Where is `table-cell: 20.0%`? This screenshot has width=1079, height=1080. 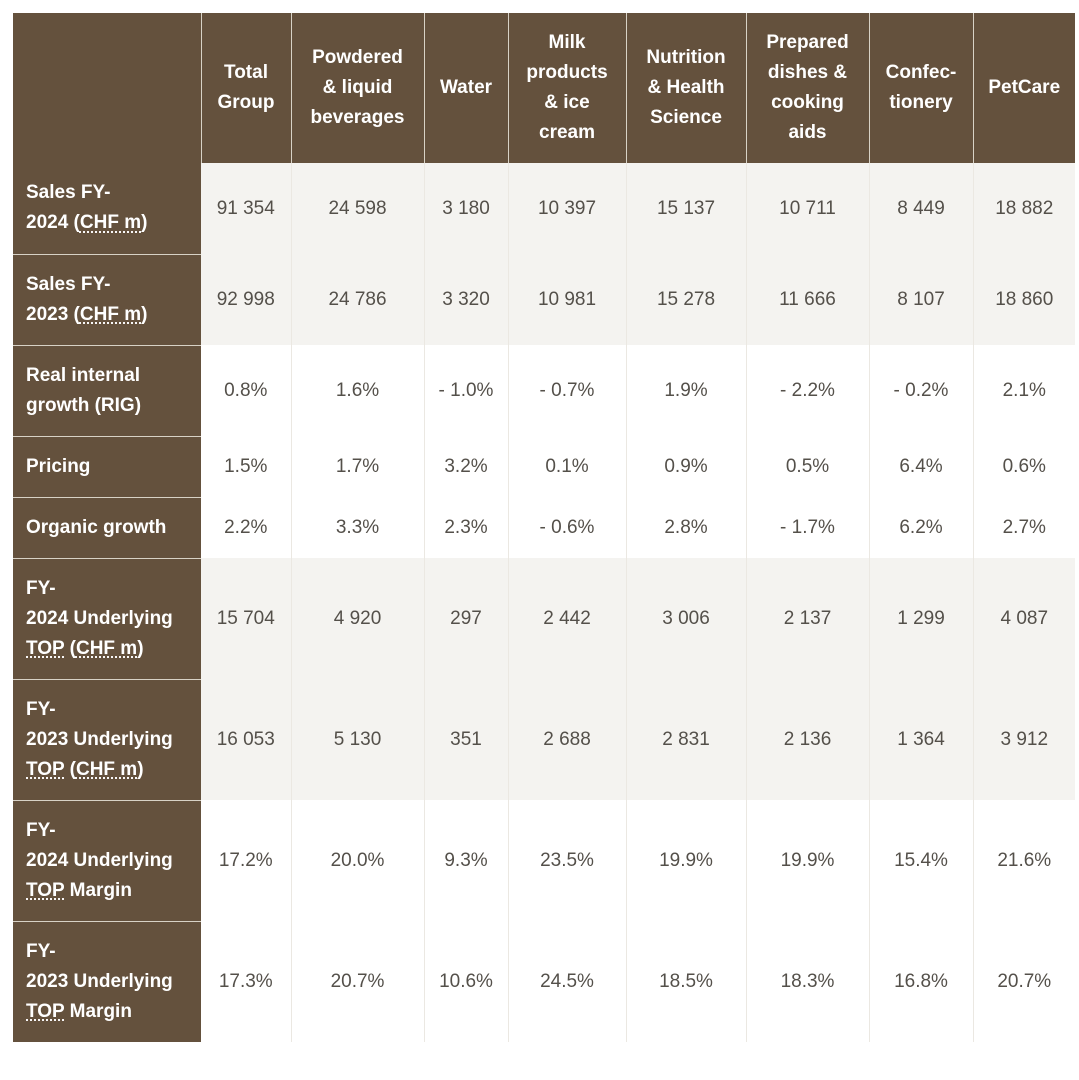
table-cell: 20.0% is located at coordinates (358, 860).